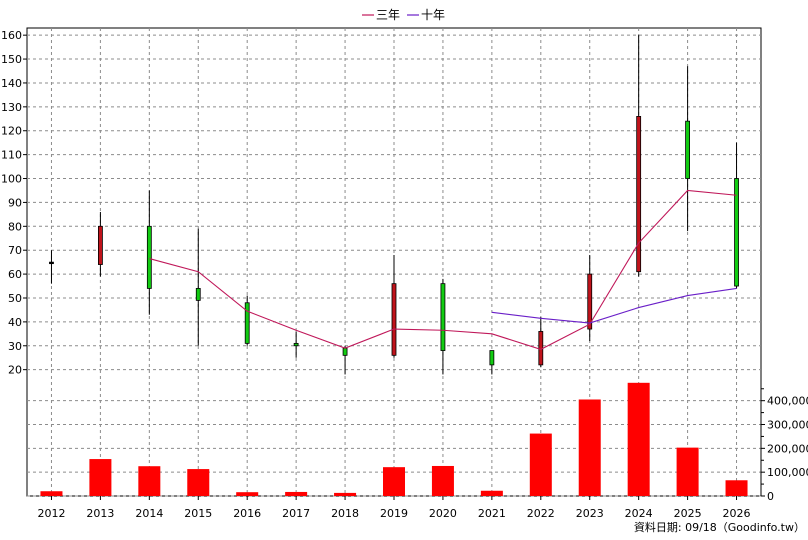 The width and height of the screenshot is (808, 540). What do you see at coordinates (394, 513) in the screenshot?
I see `x-tick-label: 2019` at bounding box center [394, 513].